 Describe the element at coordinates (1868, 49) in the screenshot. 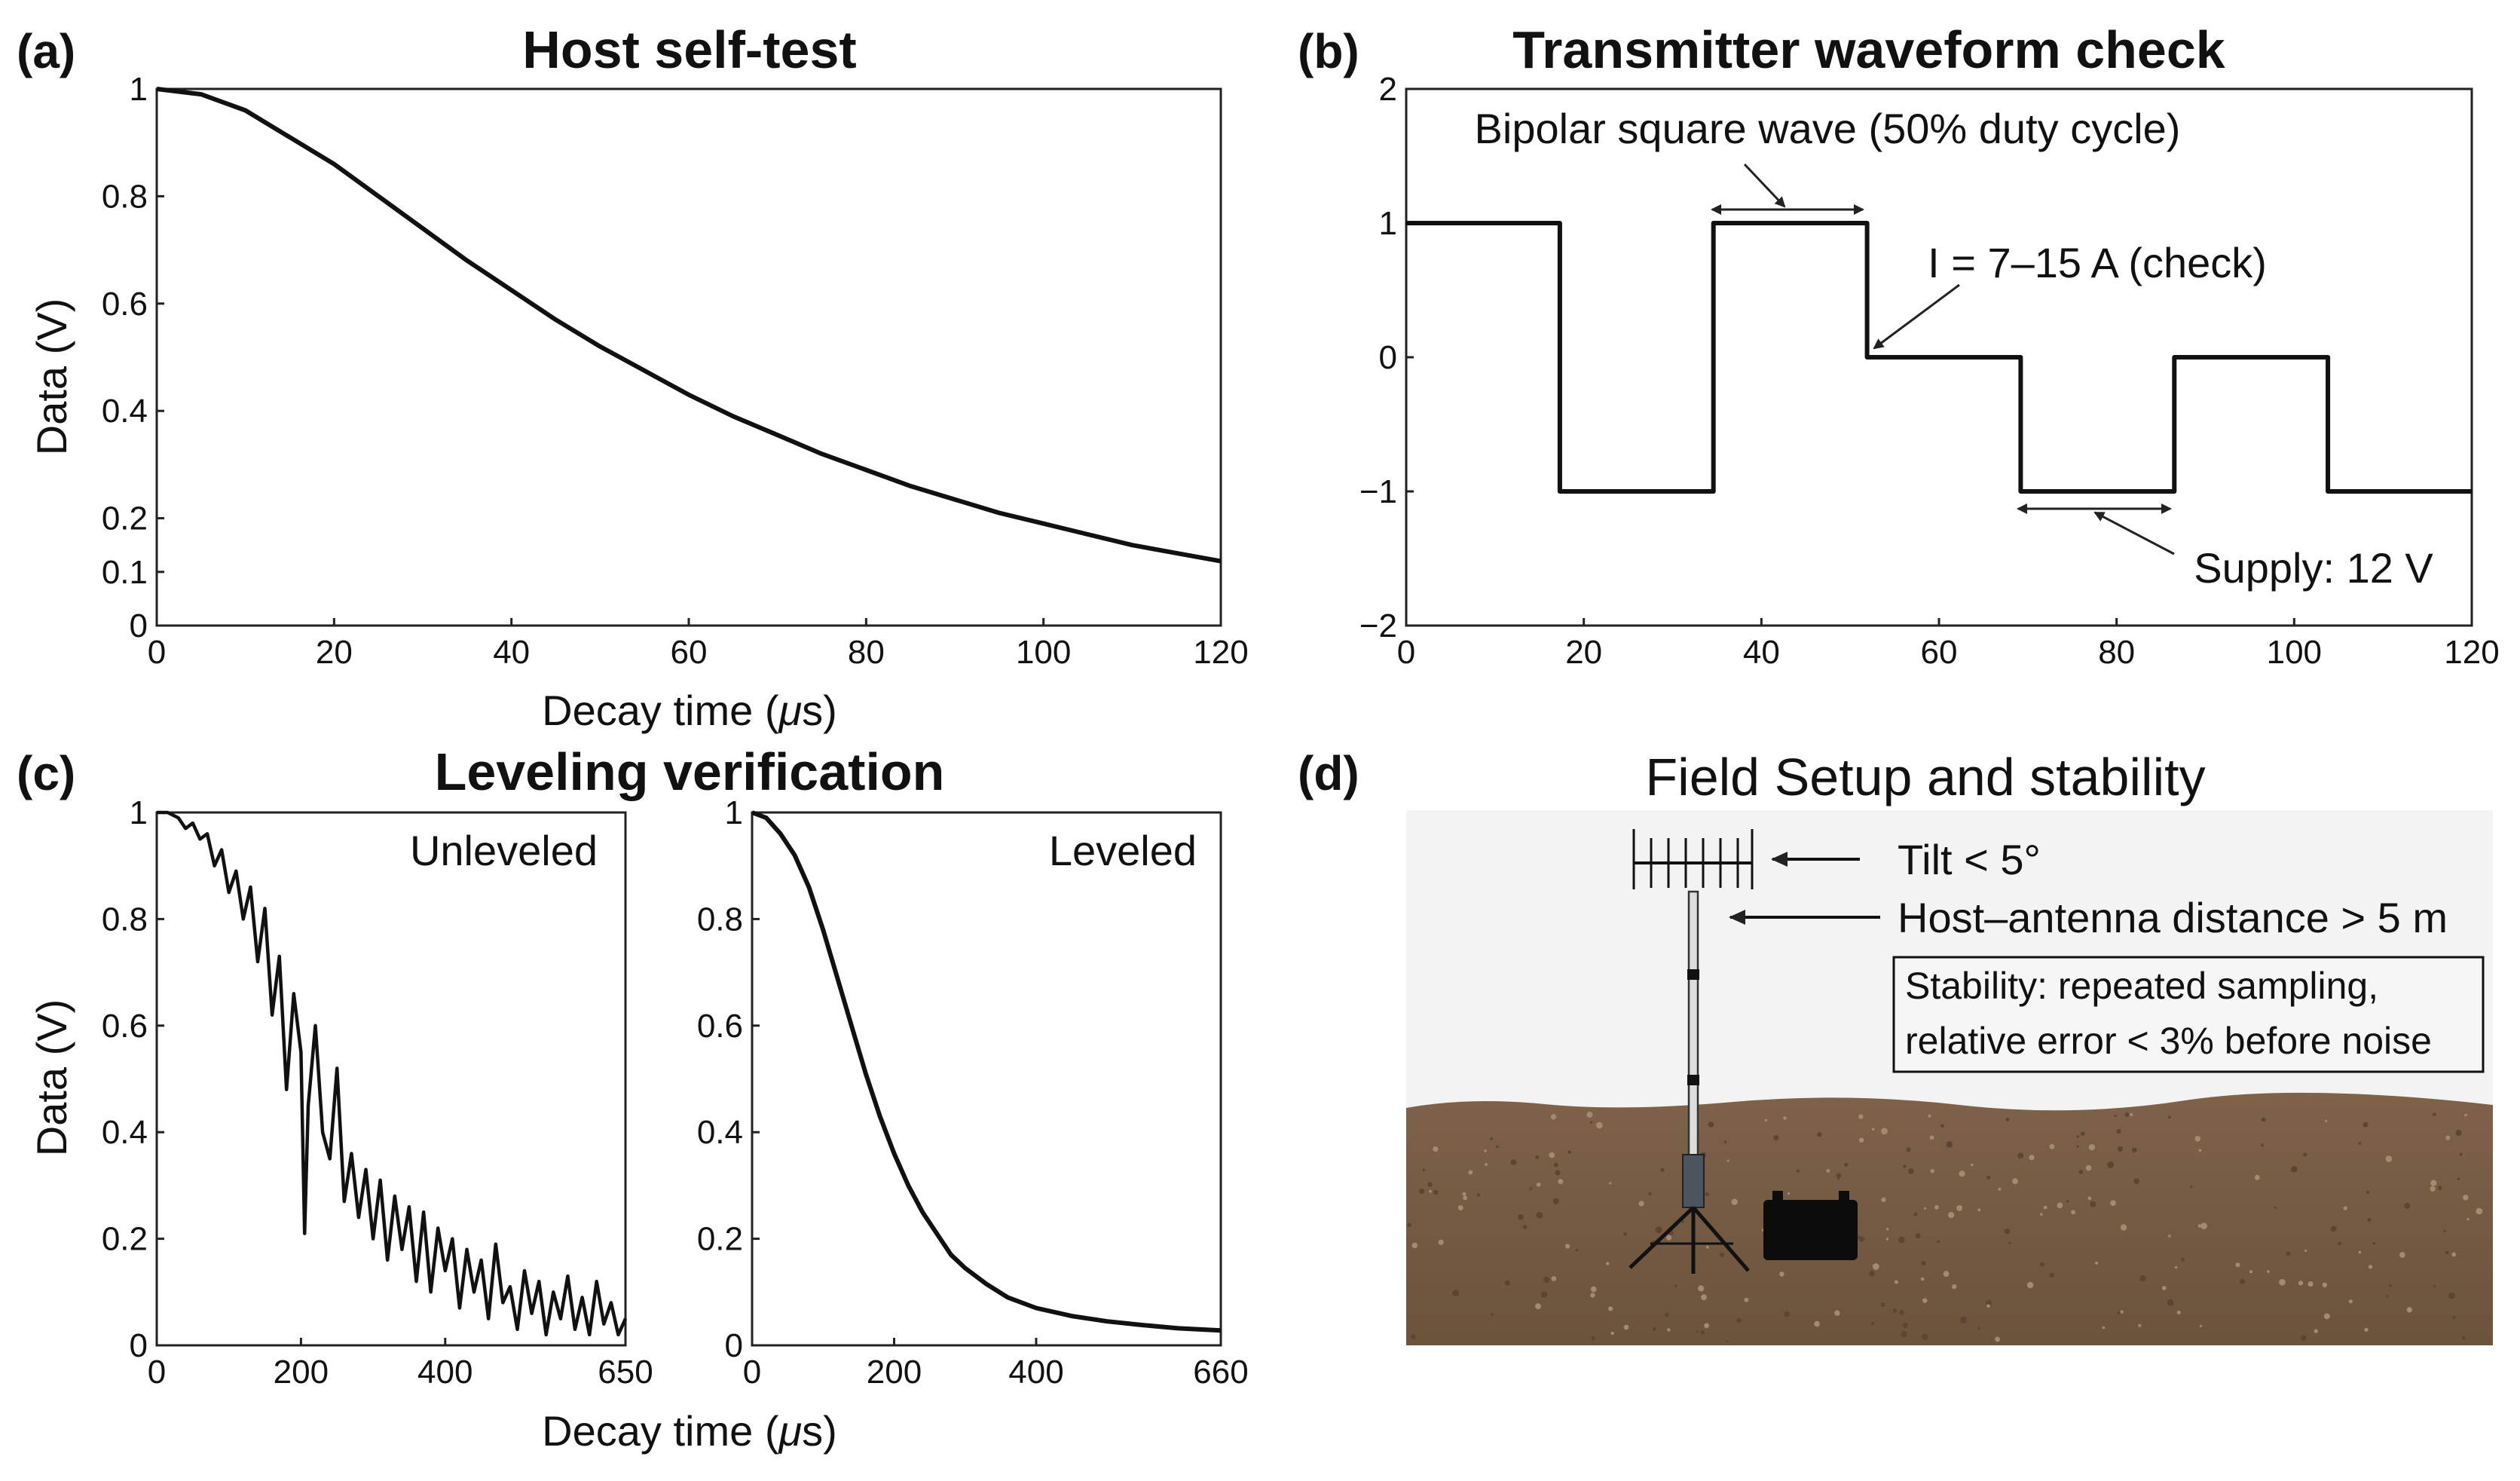

I see `panel-b-title: Transmitter waveform check` at that location.